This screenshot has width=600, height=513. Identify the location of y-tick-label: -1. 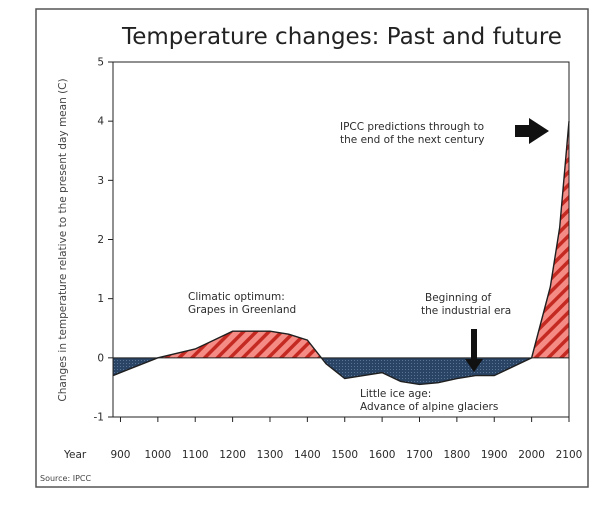
(99, 418).